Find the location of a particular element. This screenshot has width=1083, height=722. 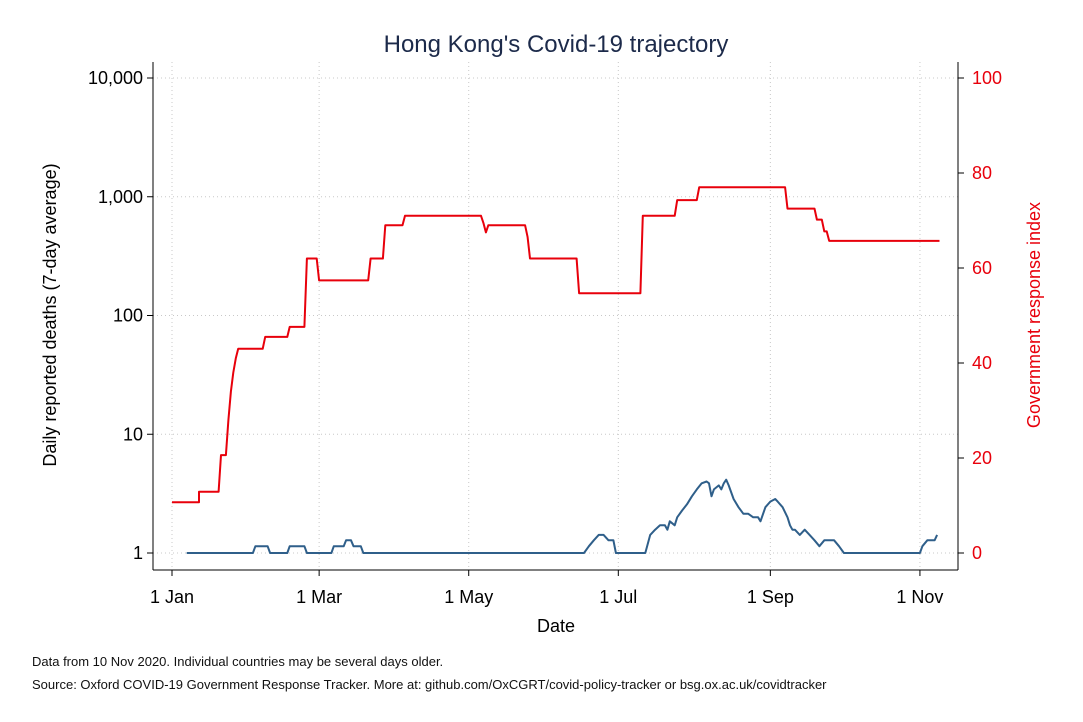

y-left-tick-label: 100 is located at coordinates (128, 316).